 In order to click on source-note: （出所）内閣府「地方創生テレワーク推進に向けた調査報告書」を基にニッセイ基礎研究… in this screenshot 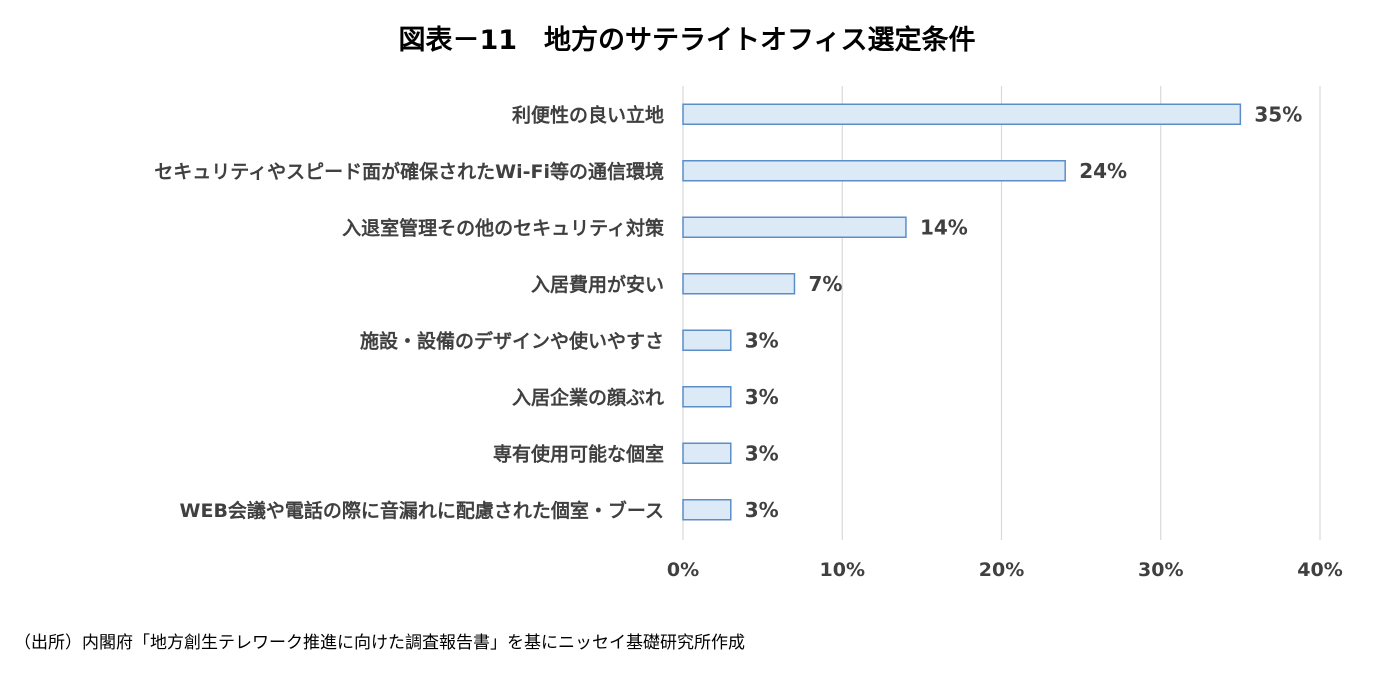, I will do `click(379, 643)`.